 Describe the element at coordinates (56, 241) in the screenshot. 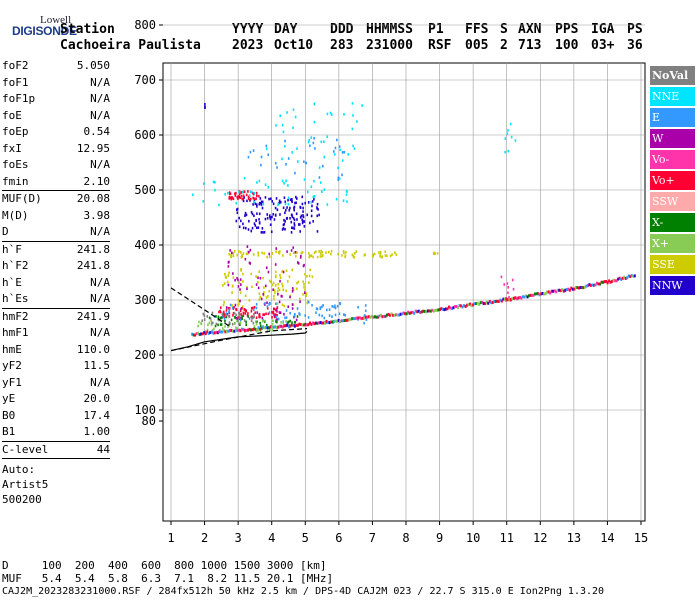

I see `param-divider` at that location.